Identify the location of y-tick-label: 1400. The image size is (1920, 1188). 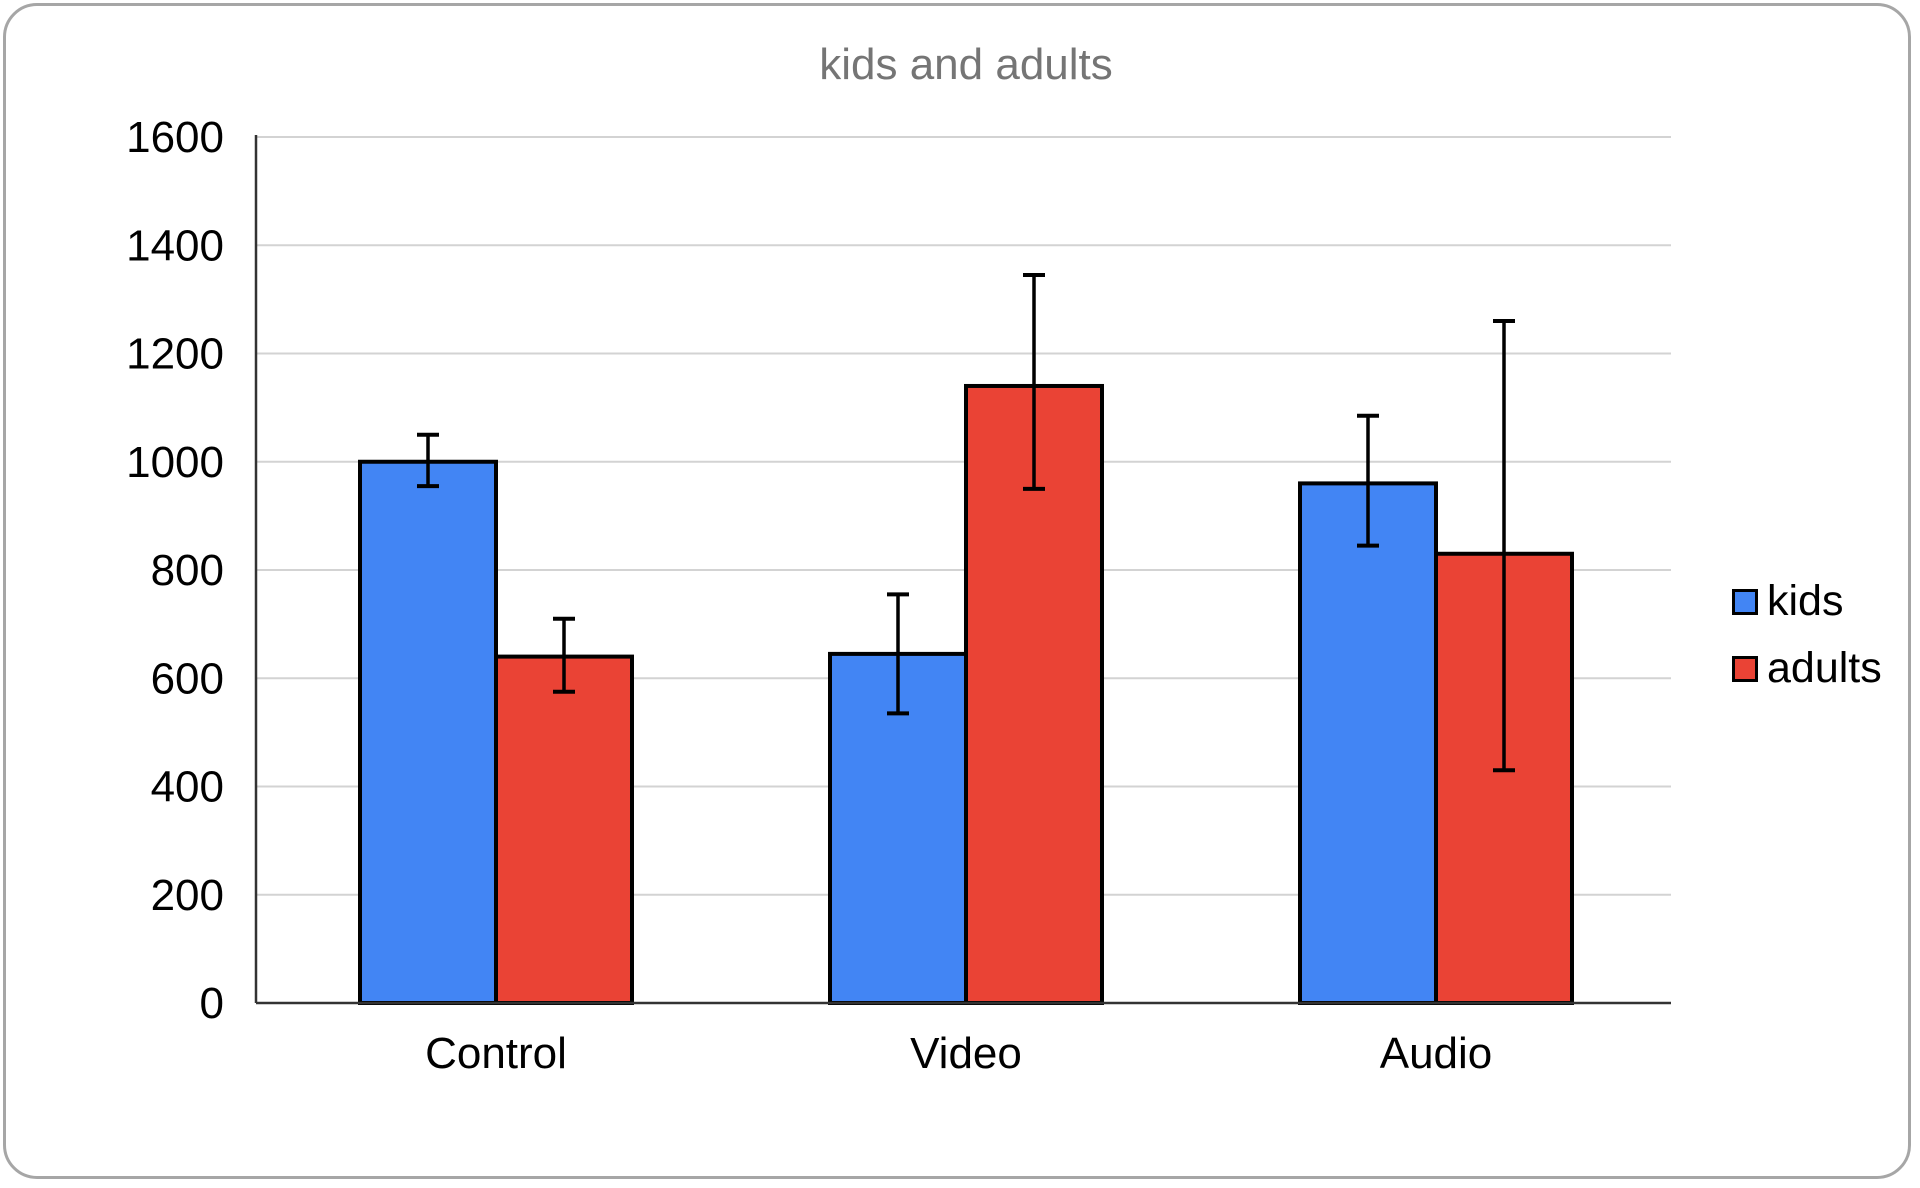
(175, 245).